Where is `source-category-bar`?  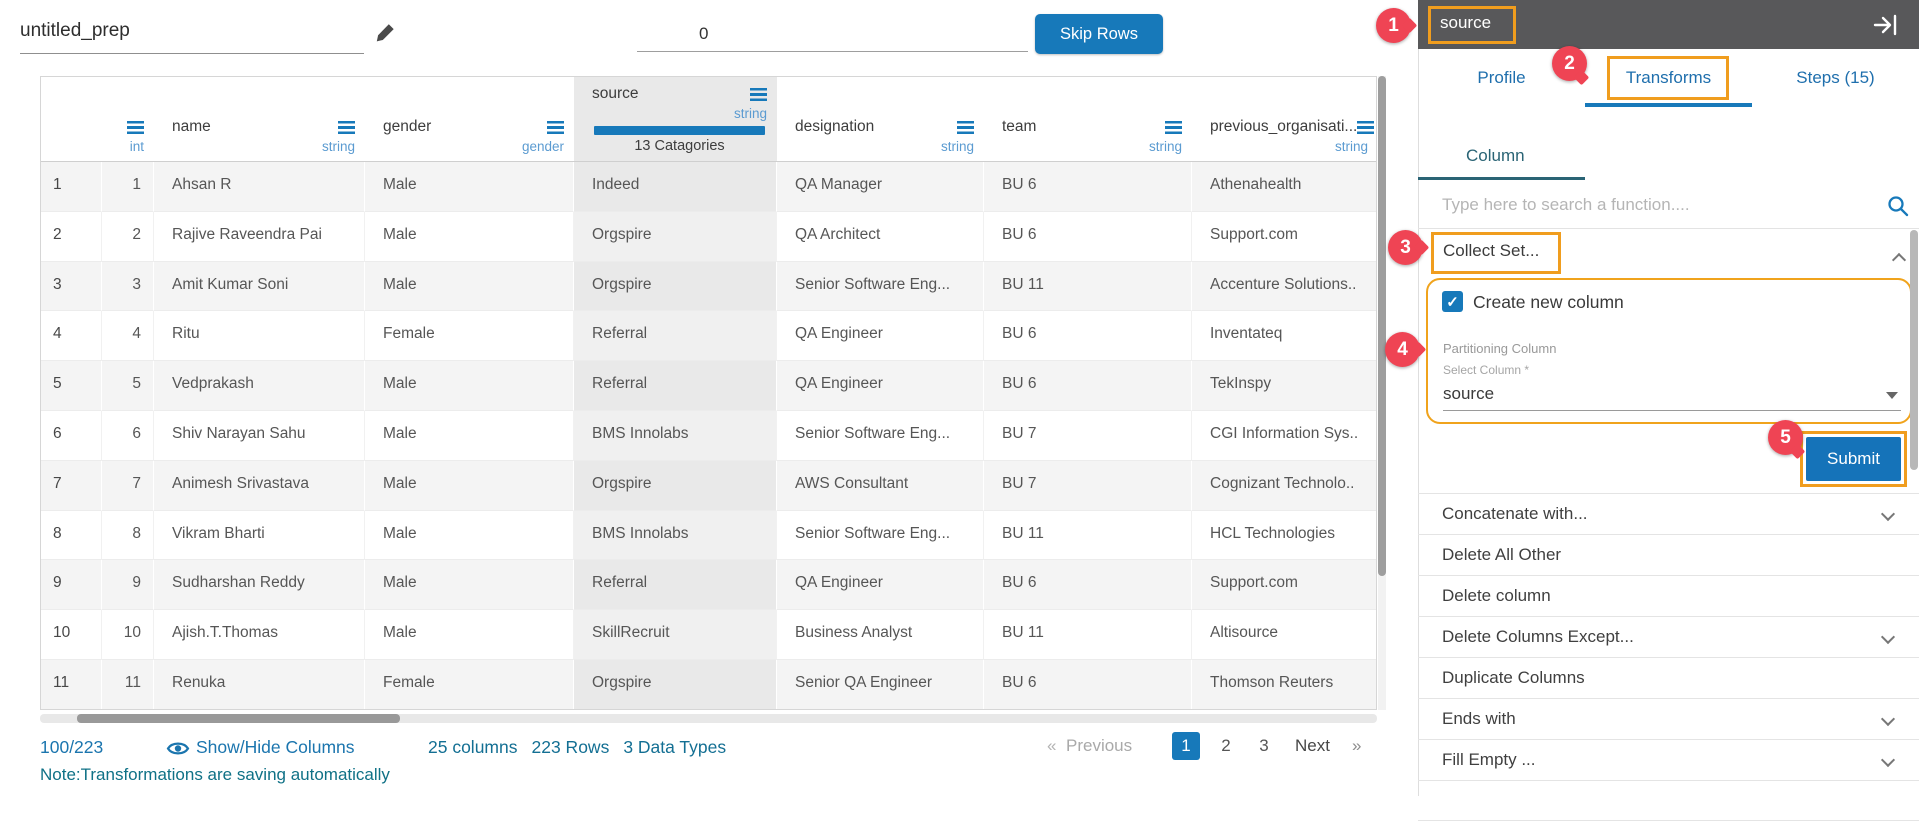
source-category-bar is located at coordinates (679, 130).